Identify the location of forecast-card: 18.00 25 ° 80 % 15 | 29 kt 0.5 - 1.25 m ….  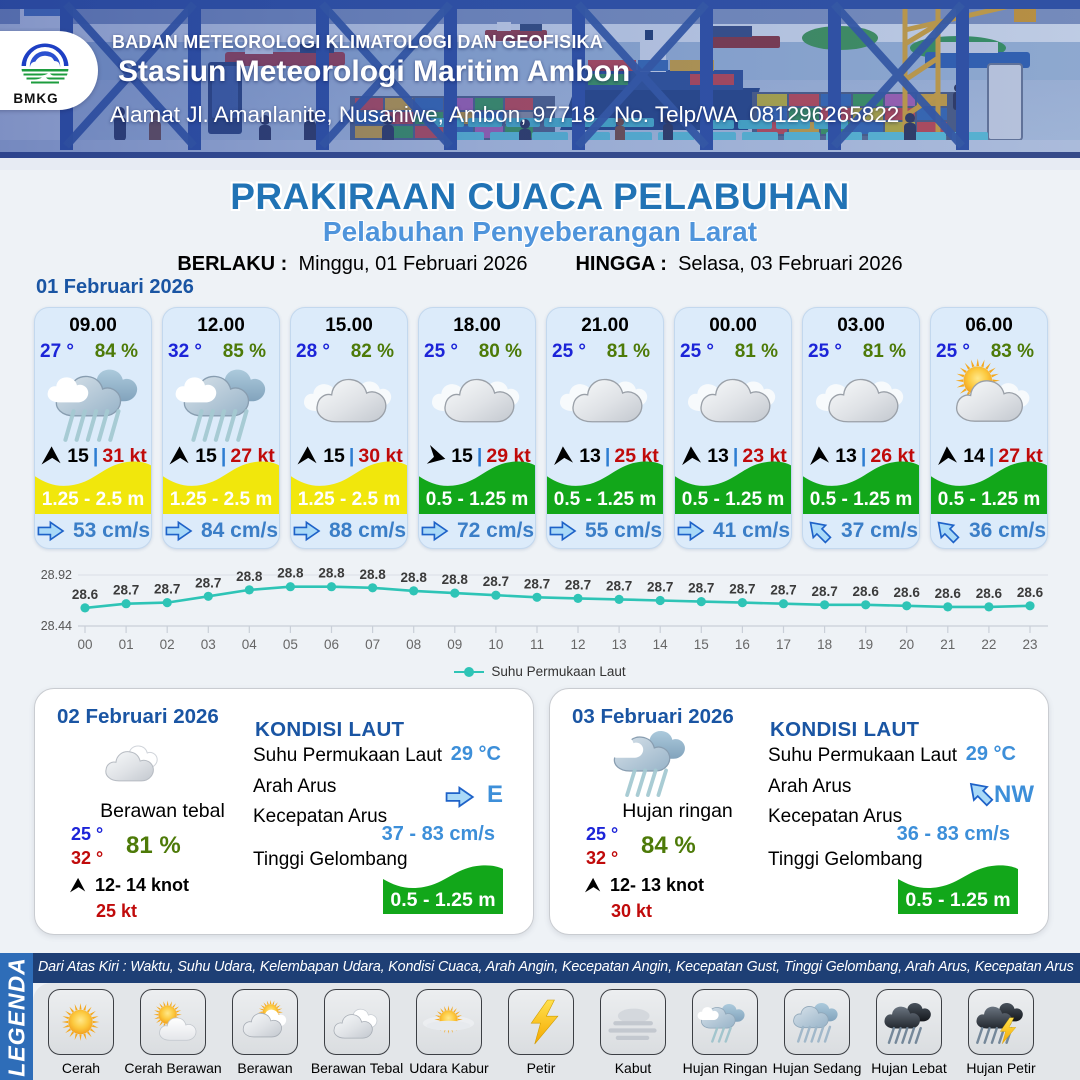
(477, 428).